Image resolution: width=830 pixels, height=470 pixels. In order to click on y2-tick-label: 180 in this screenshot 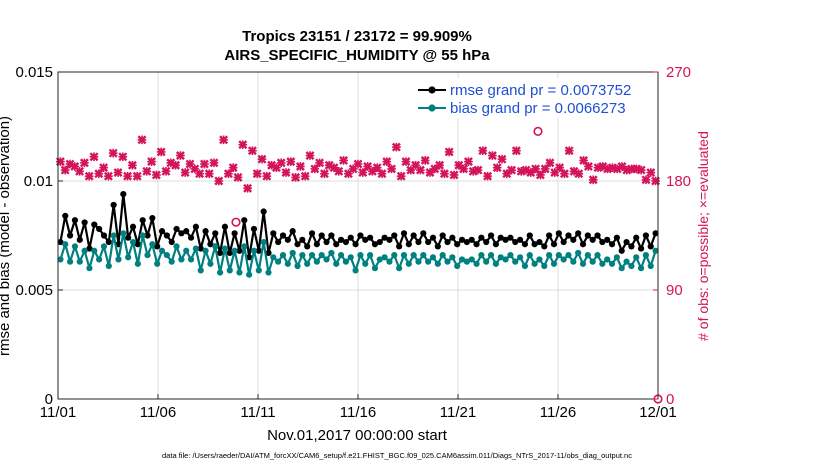, I will do `click(678, 181)`.